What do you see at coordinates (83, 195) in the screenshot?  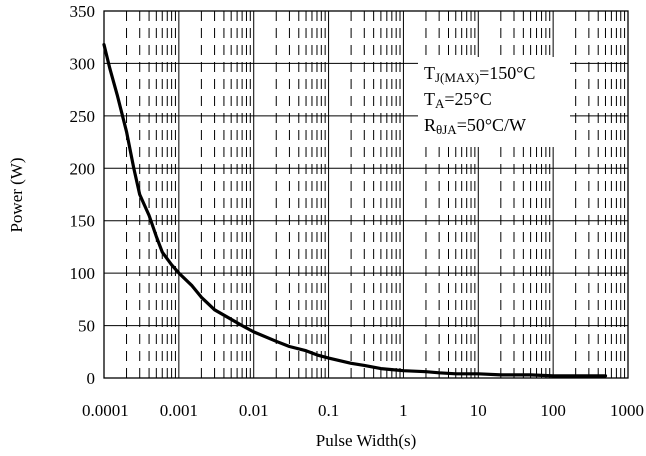 I see `y-tick-labels: 0 50 100 150 200 250 300 350` at bounding box center [83, 195].